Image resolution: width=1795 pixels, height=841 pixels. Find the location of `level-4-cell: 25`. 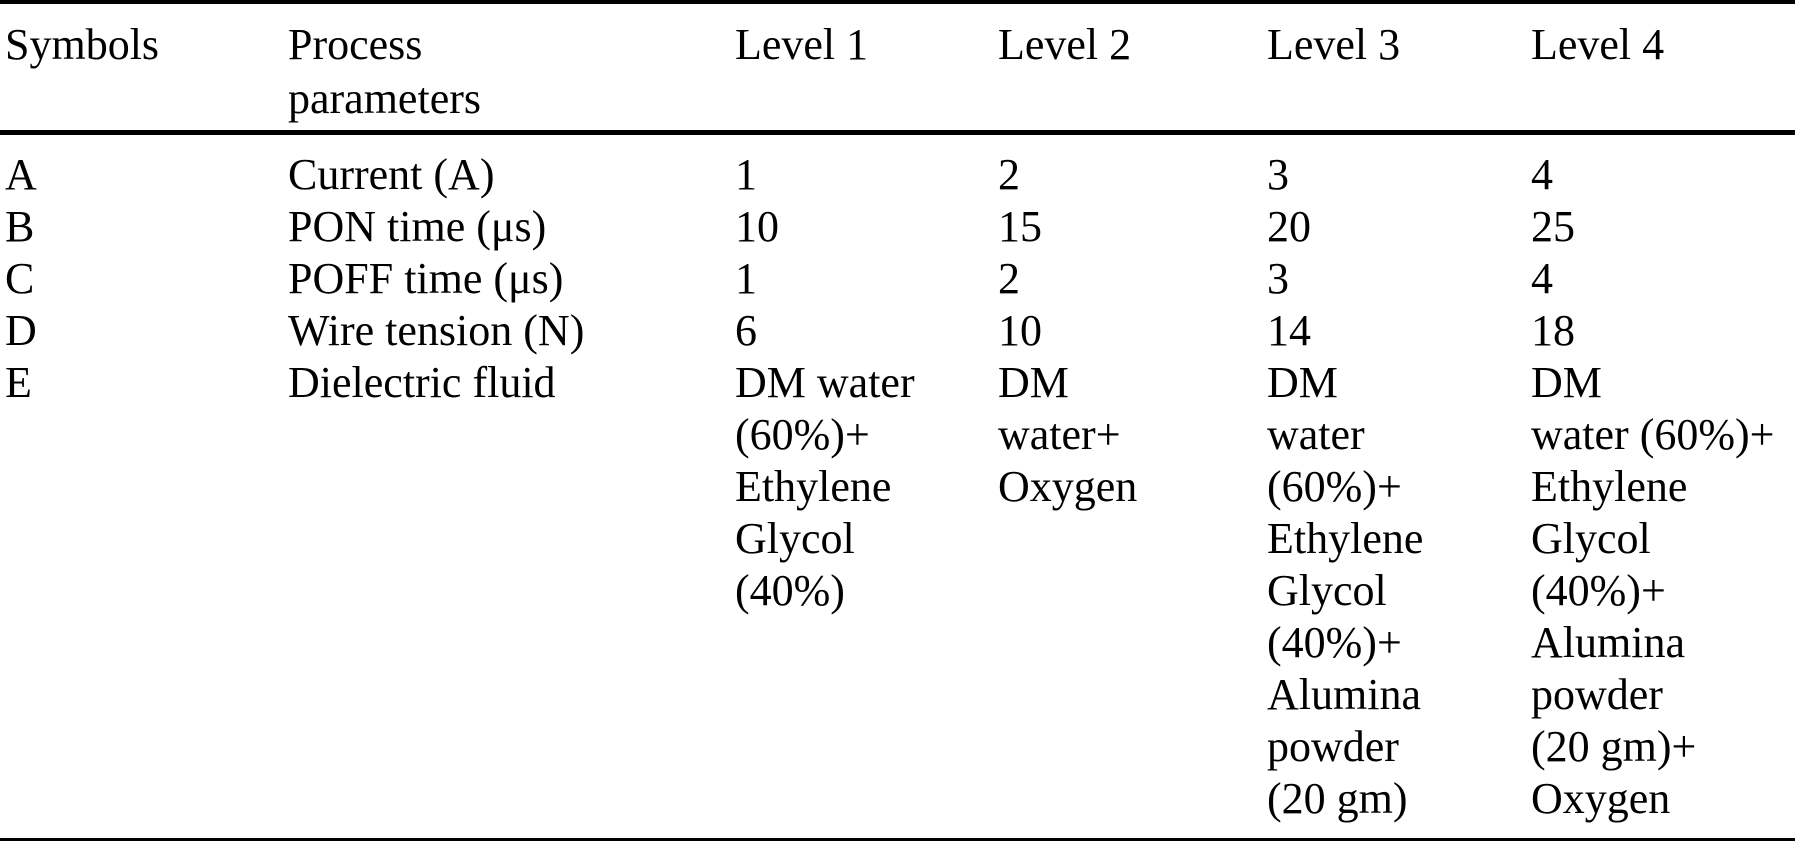

level-4-cell: 25 is located at coordinates (1553, 226).